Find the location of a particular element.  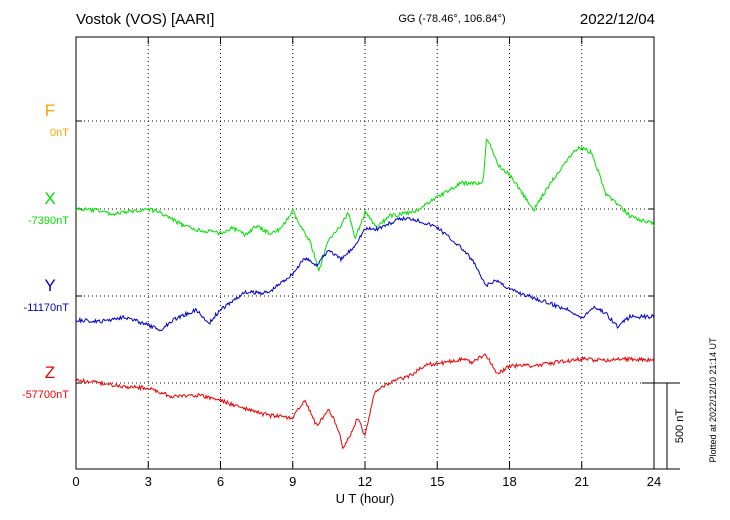

station-title: Vostok (VOS) [AARI] is located at coordinates (145, 19).